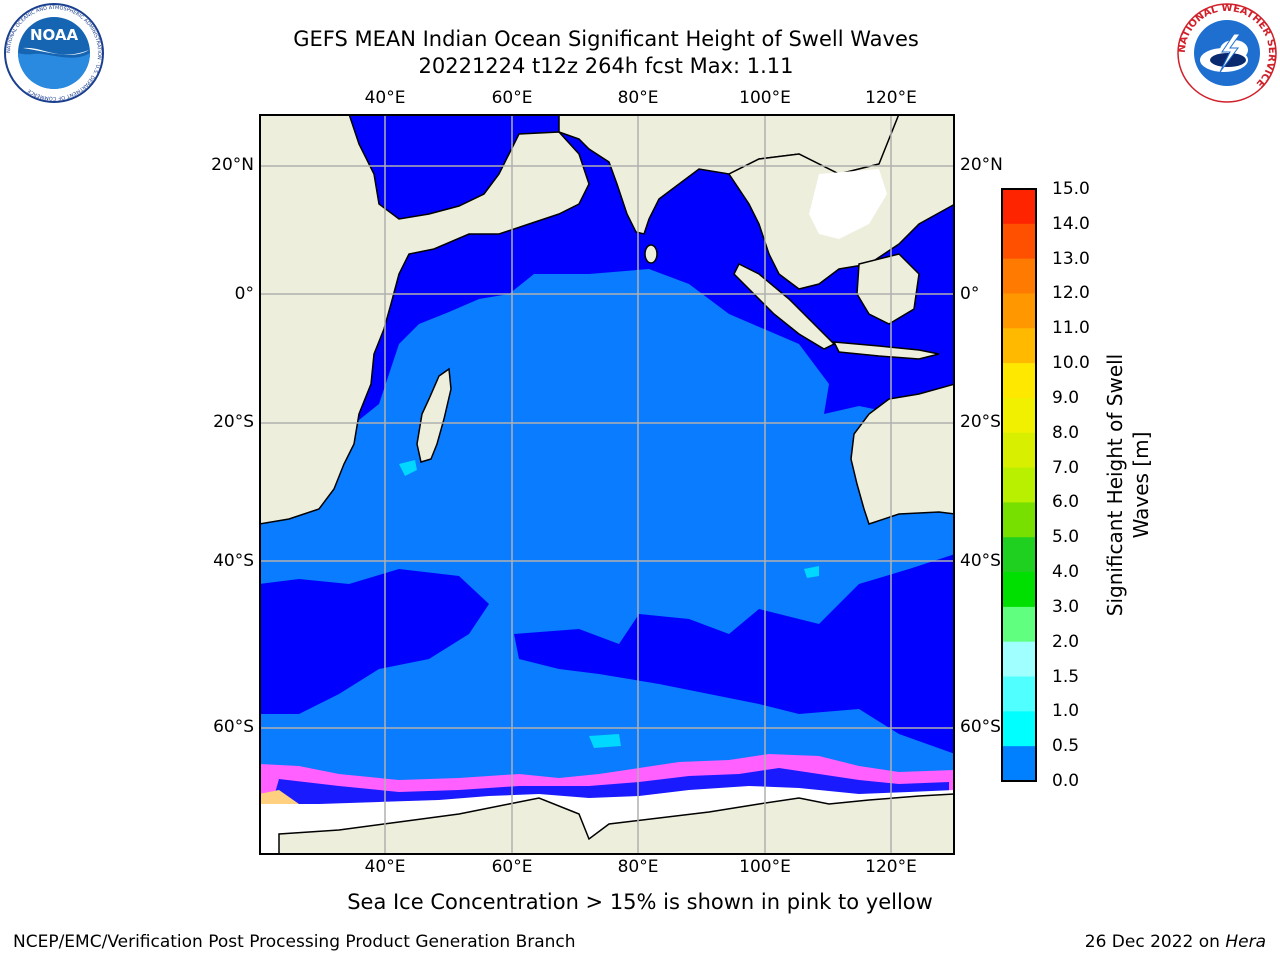  I want to click on lat-label-right-20s: 20°S, so click(980, 422).